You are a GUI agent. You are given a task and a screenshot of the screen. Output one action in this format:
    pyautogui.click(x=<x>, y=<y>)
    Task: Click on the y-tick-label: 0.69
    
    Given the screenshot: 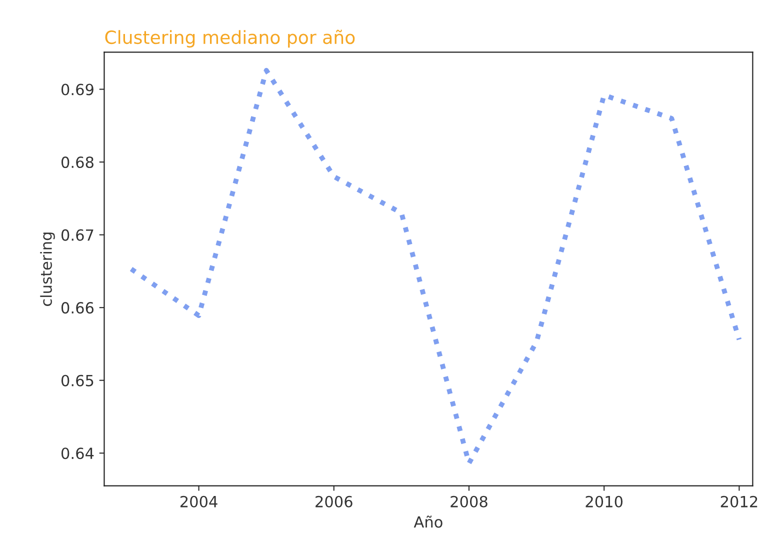 What is the action you would take?
    pyautogui.click(x=77, y=90)
    